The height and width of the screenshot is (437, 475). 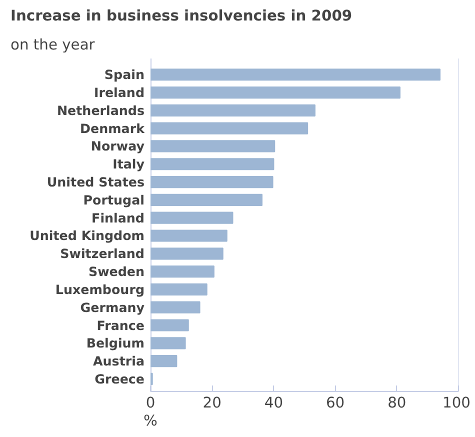 I want to click on y-tick-label: Portugal, so click(x=114, y=200).